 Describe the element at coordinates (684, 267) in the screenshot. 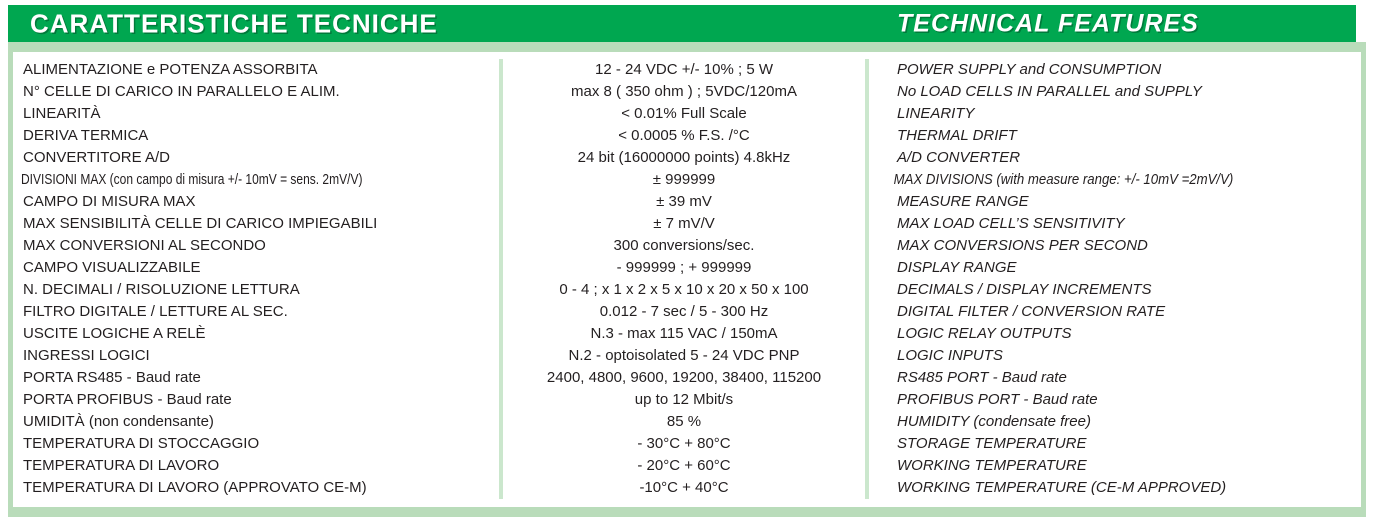

I see `spec-value: - 999999 ; + 999999` at that location.